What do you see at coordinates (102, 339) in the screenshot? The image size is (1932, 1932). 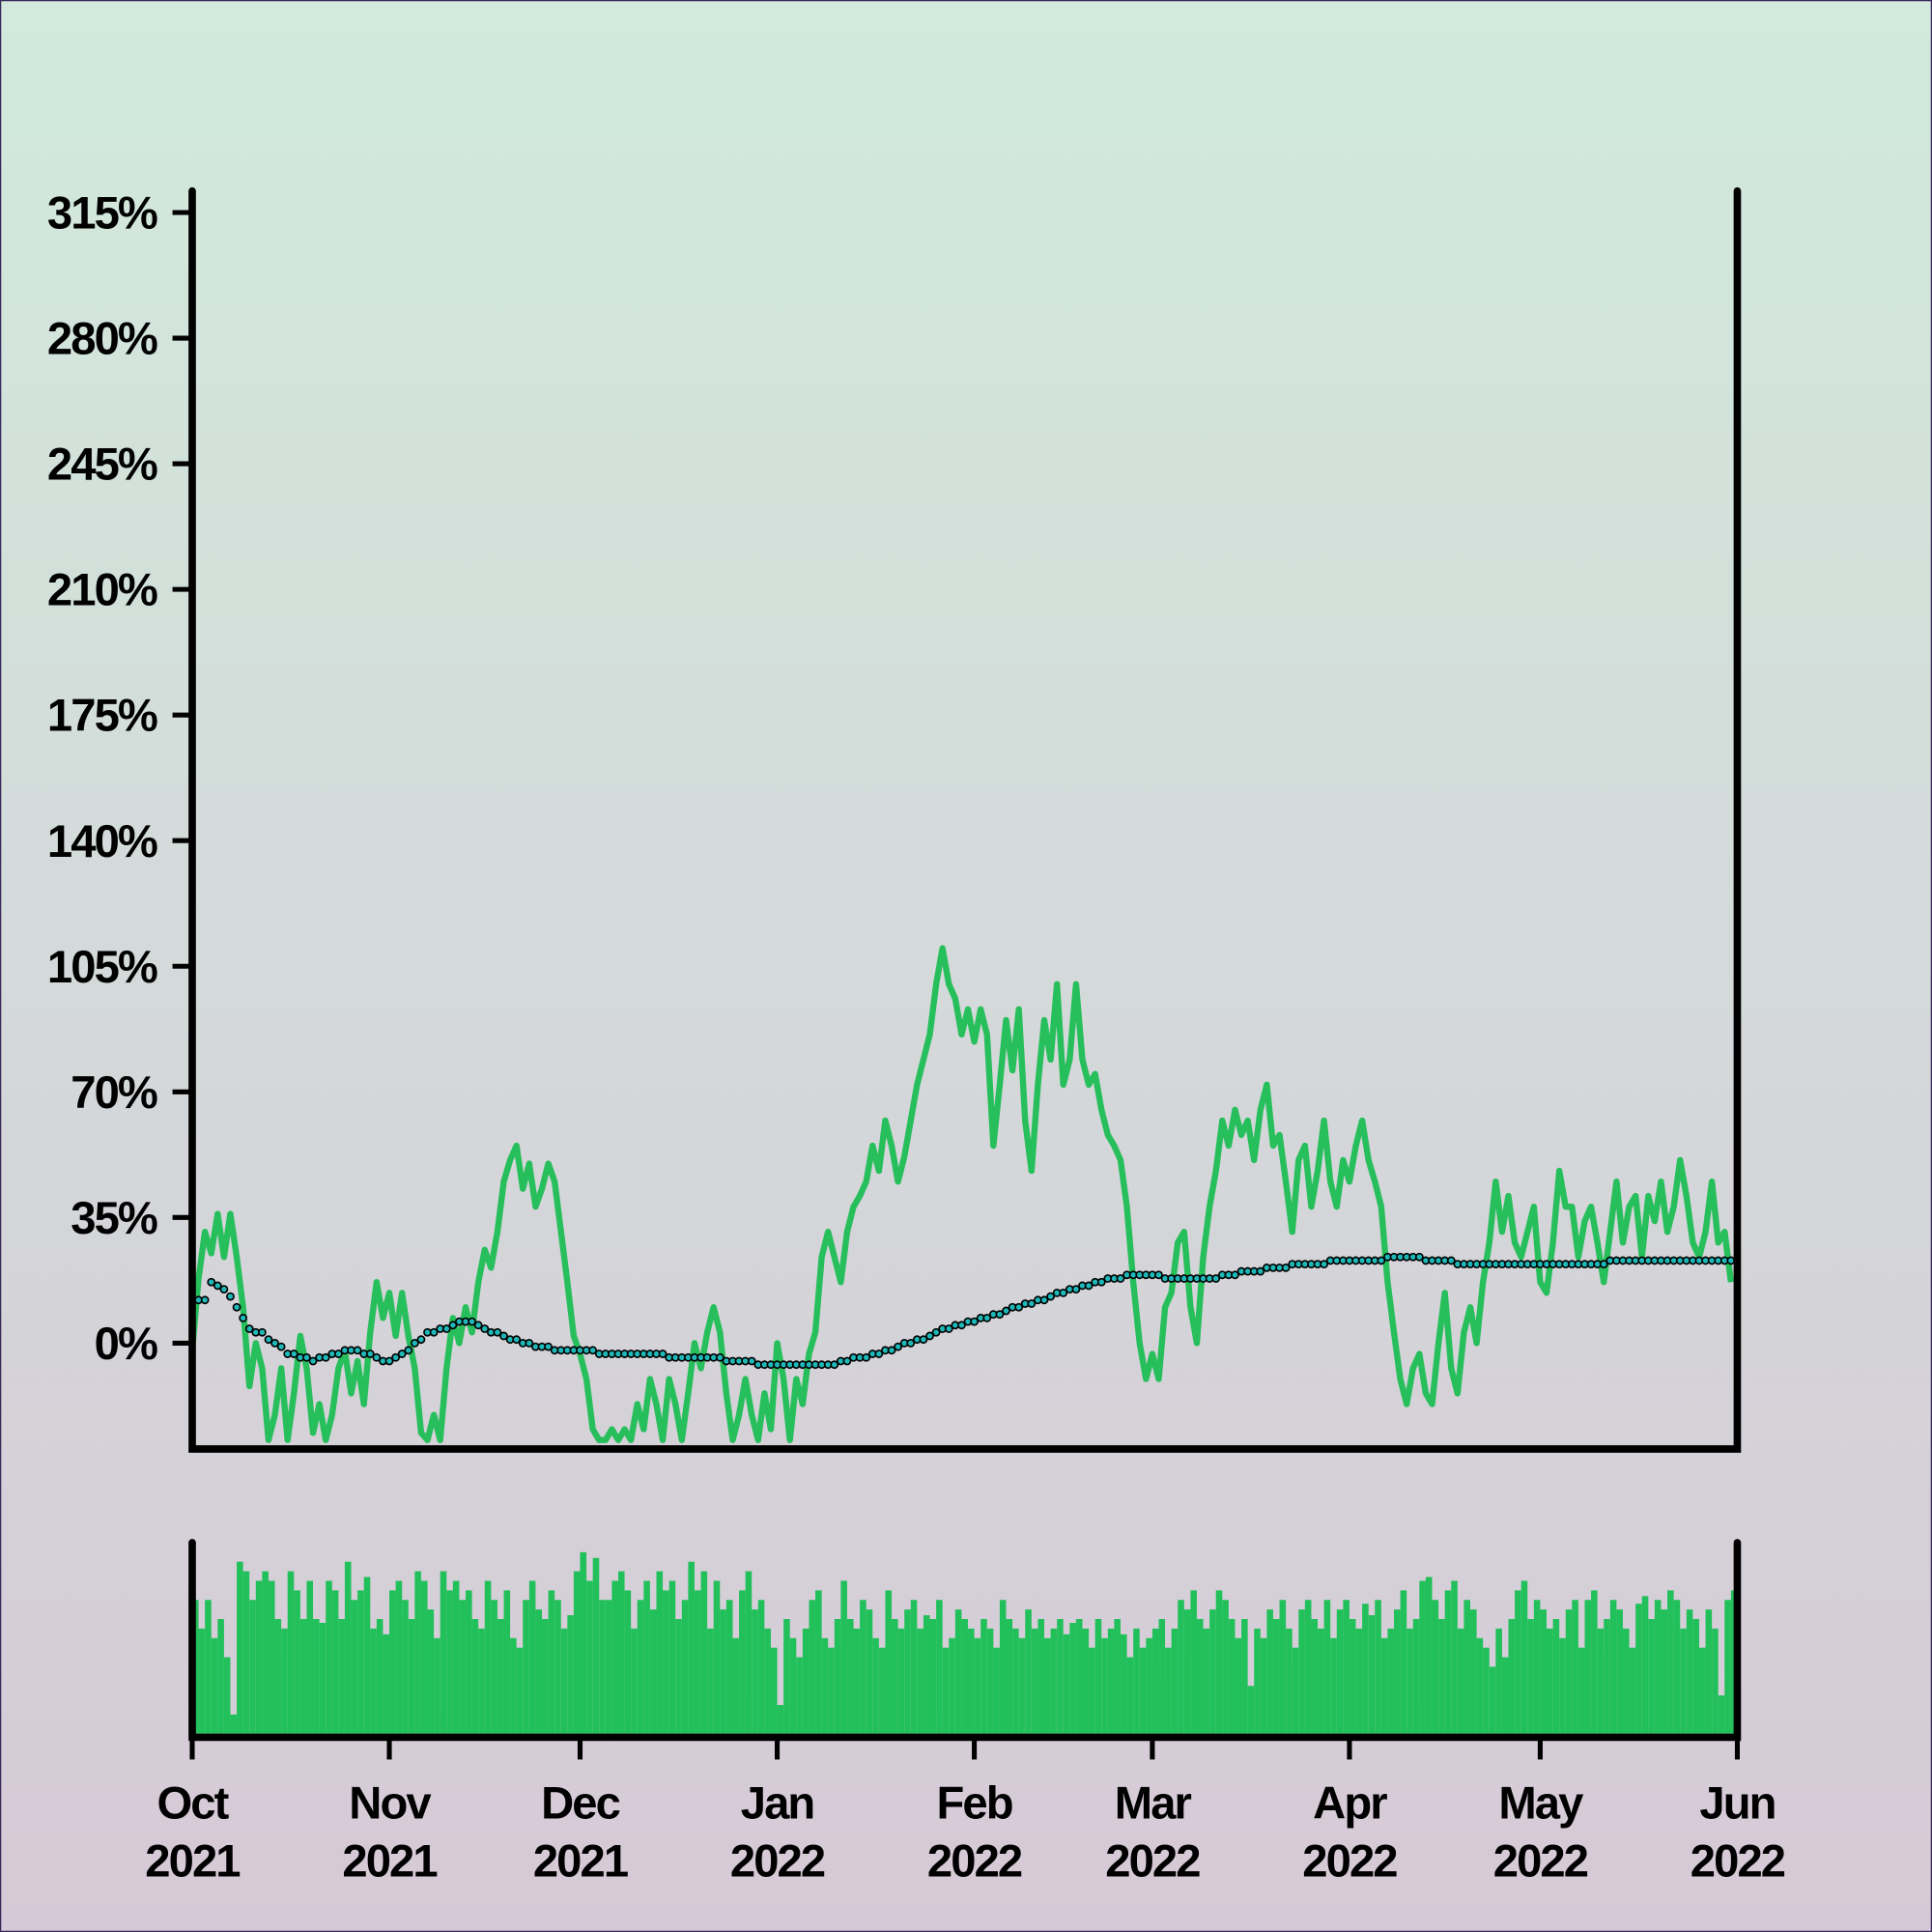 I see `y-tick-label: 280%` at bounding box center [102, 339].